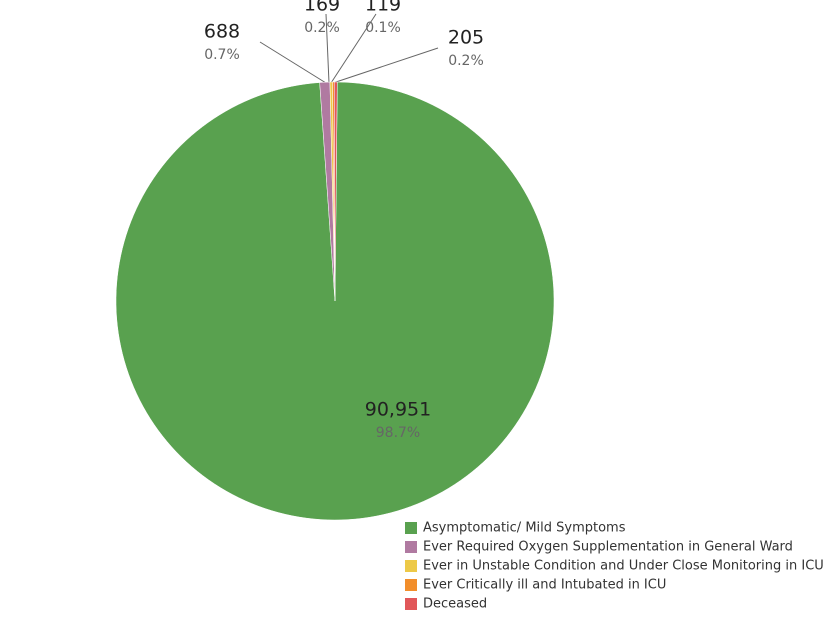 This screenshot has height=622, width=830. What do you see at coordinates (398, 433) in the screenshot?
I see `percent-label: 98.7%` at bounding box center [398, 433].